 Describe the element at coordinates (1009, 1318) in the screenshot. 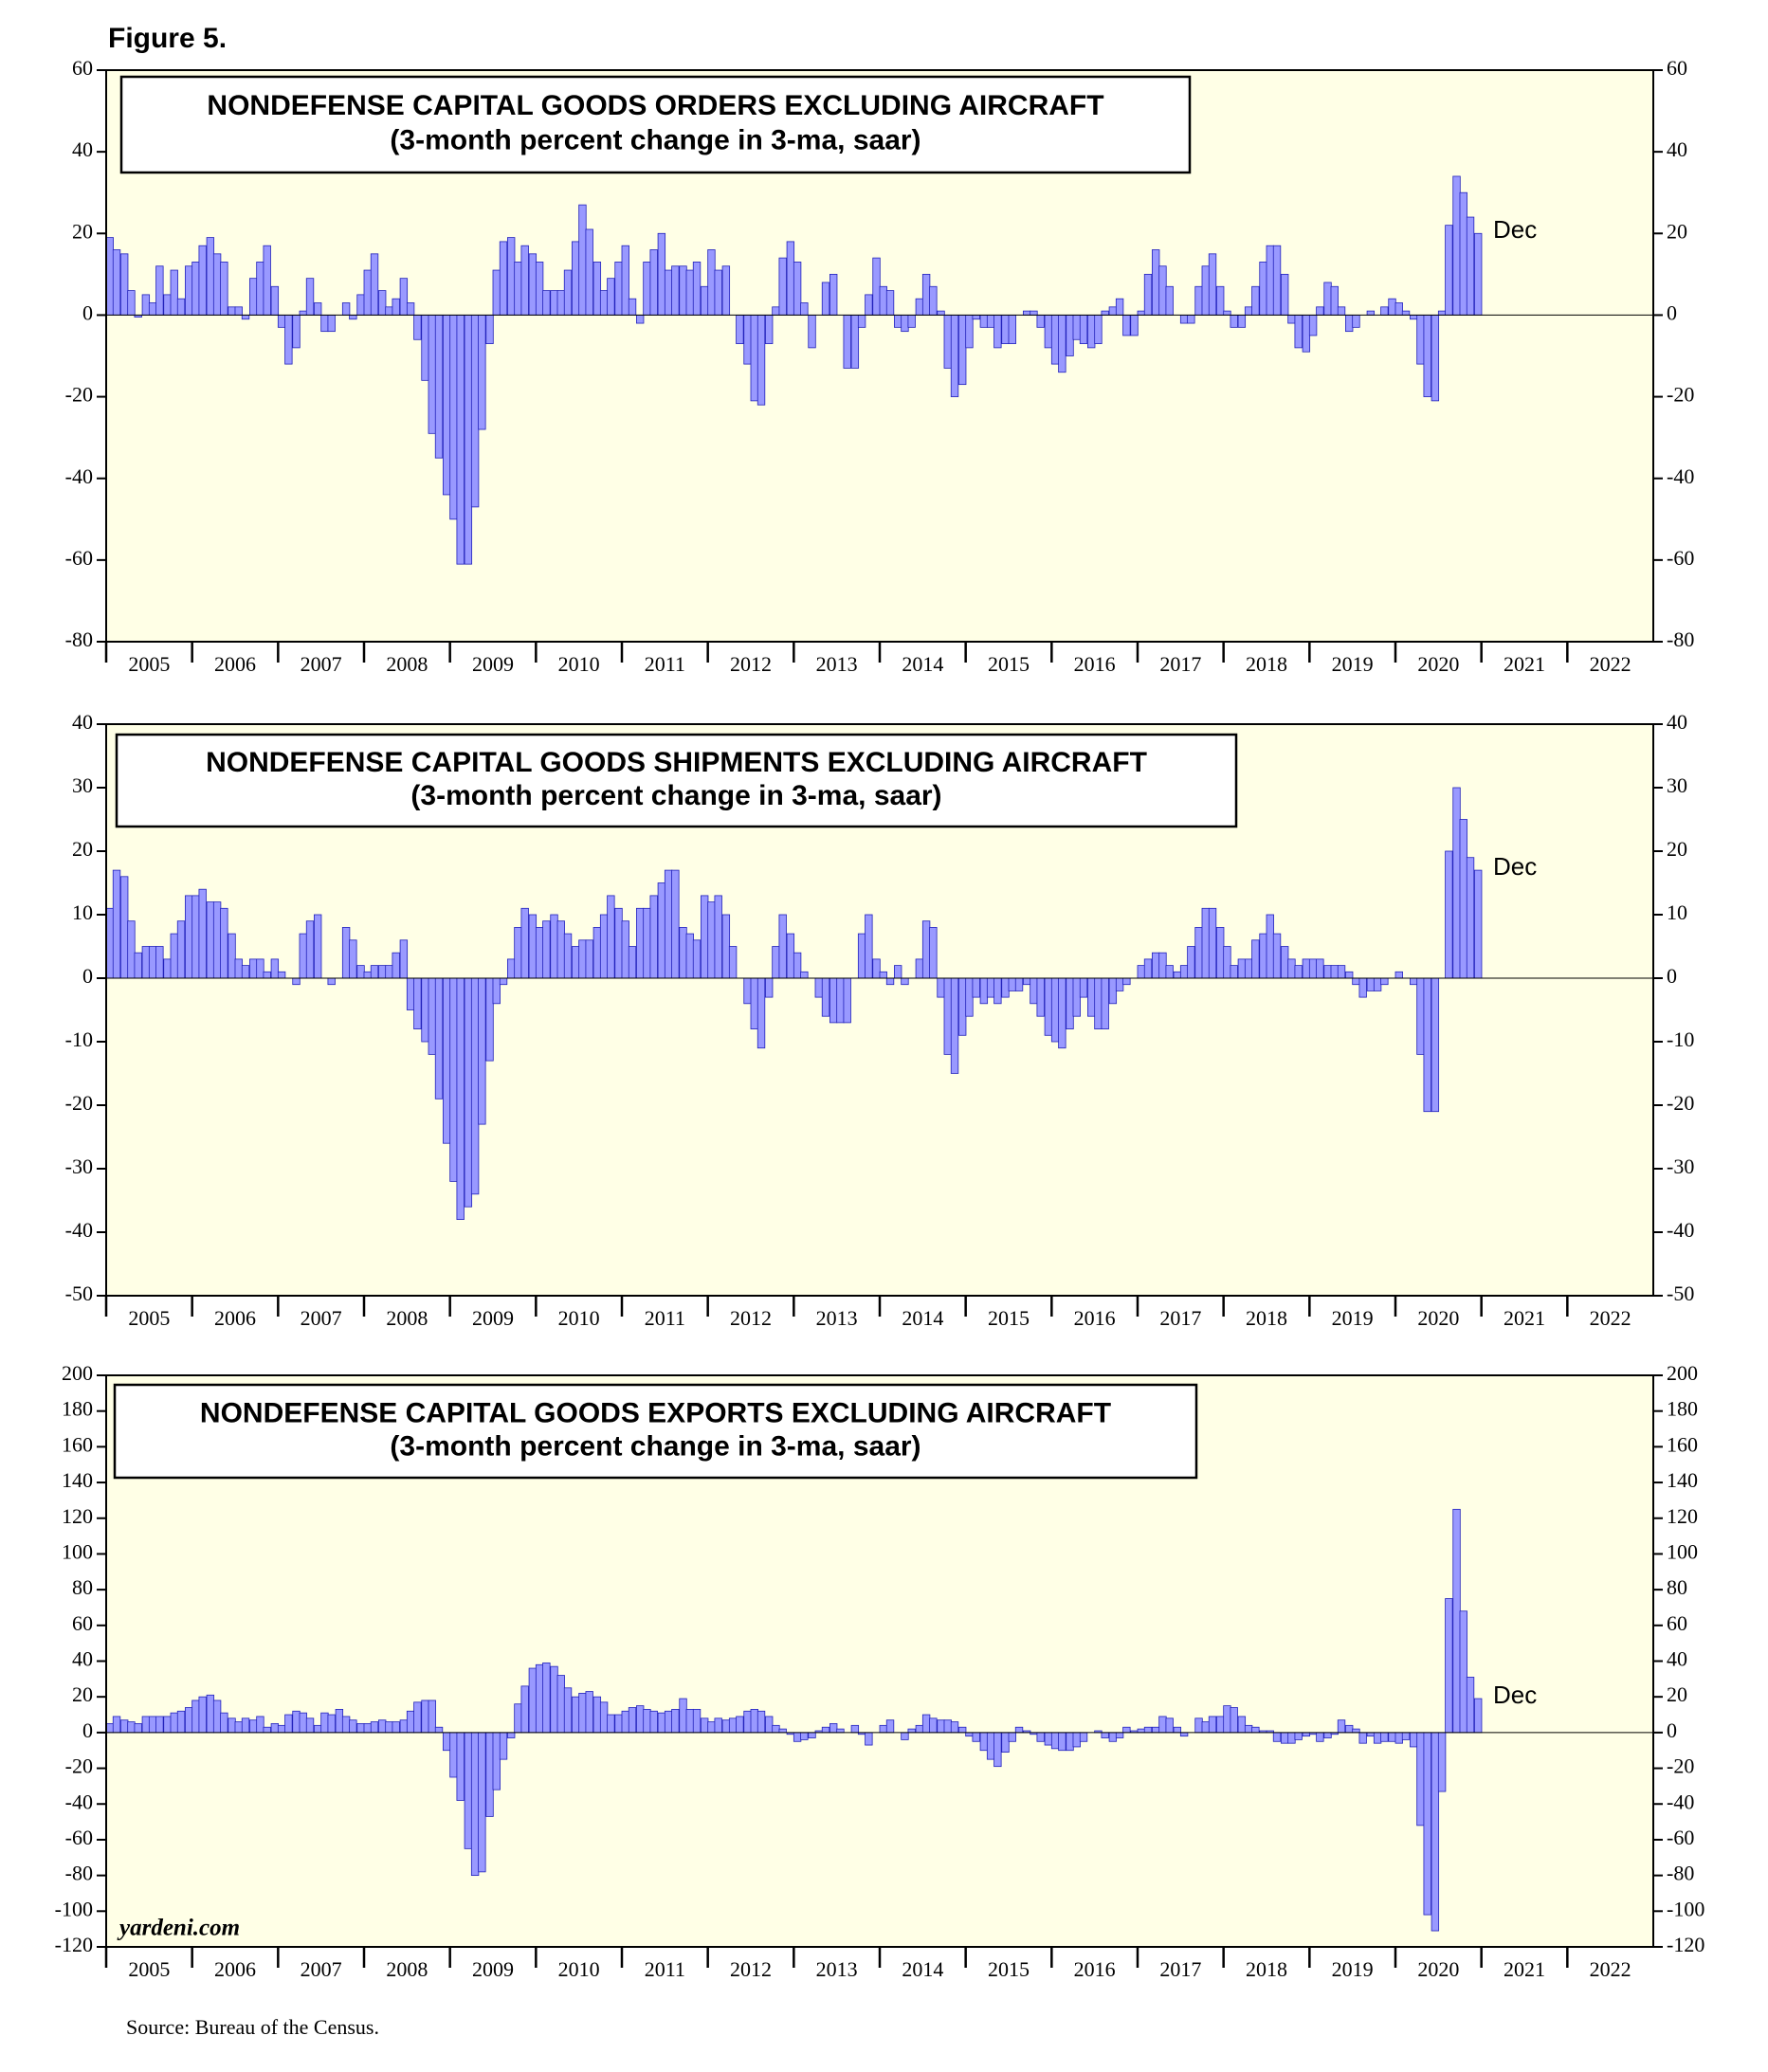

I see `x-tick-label: 2015` at that location.